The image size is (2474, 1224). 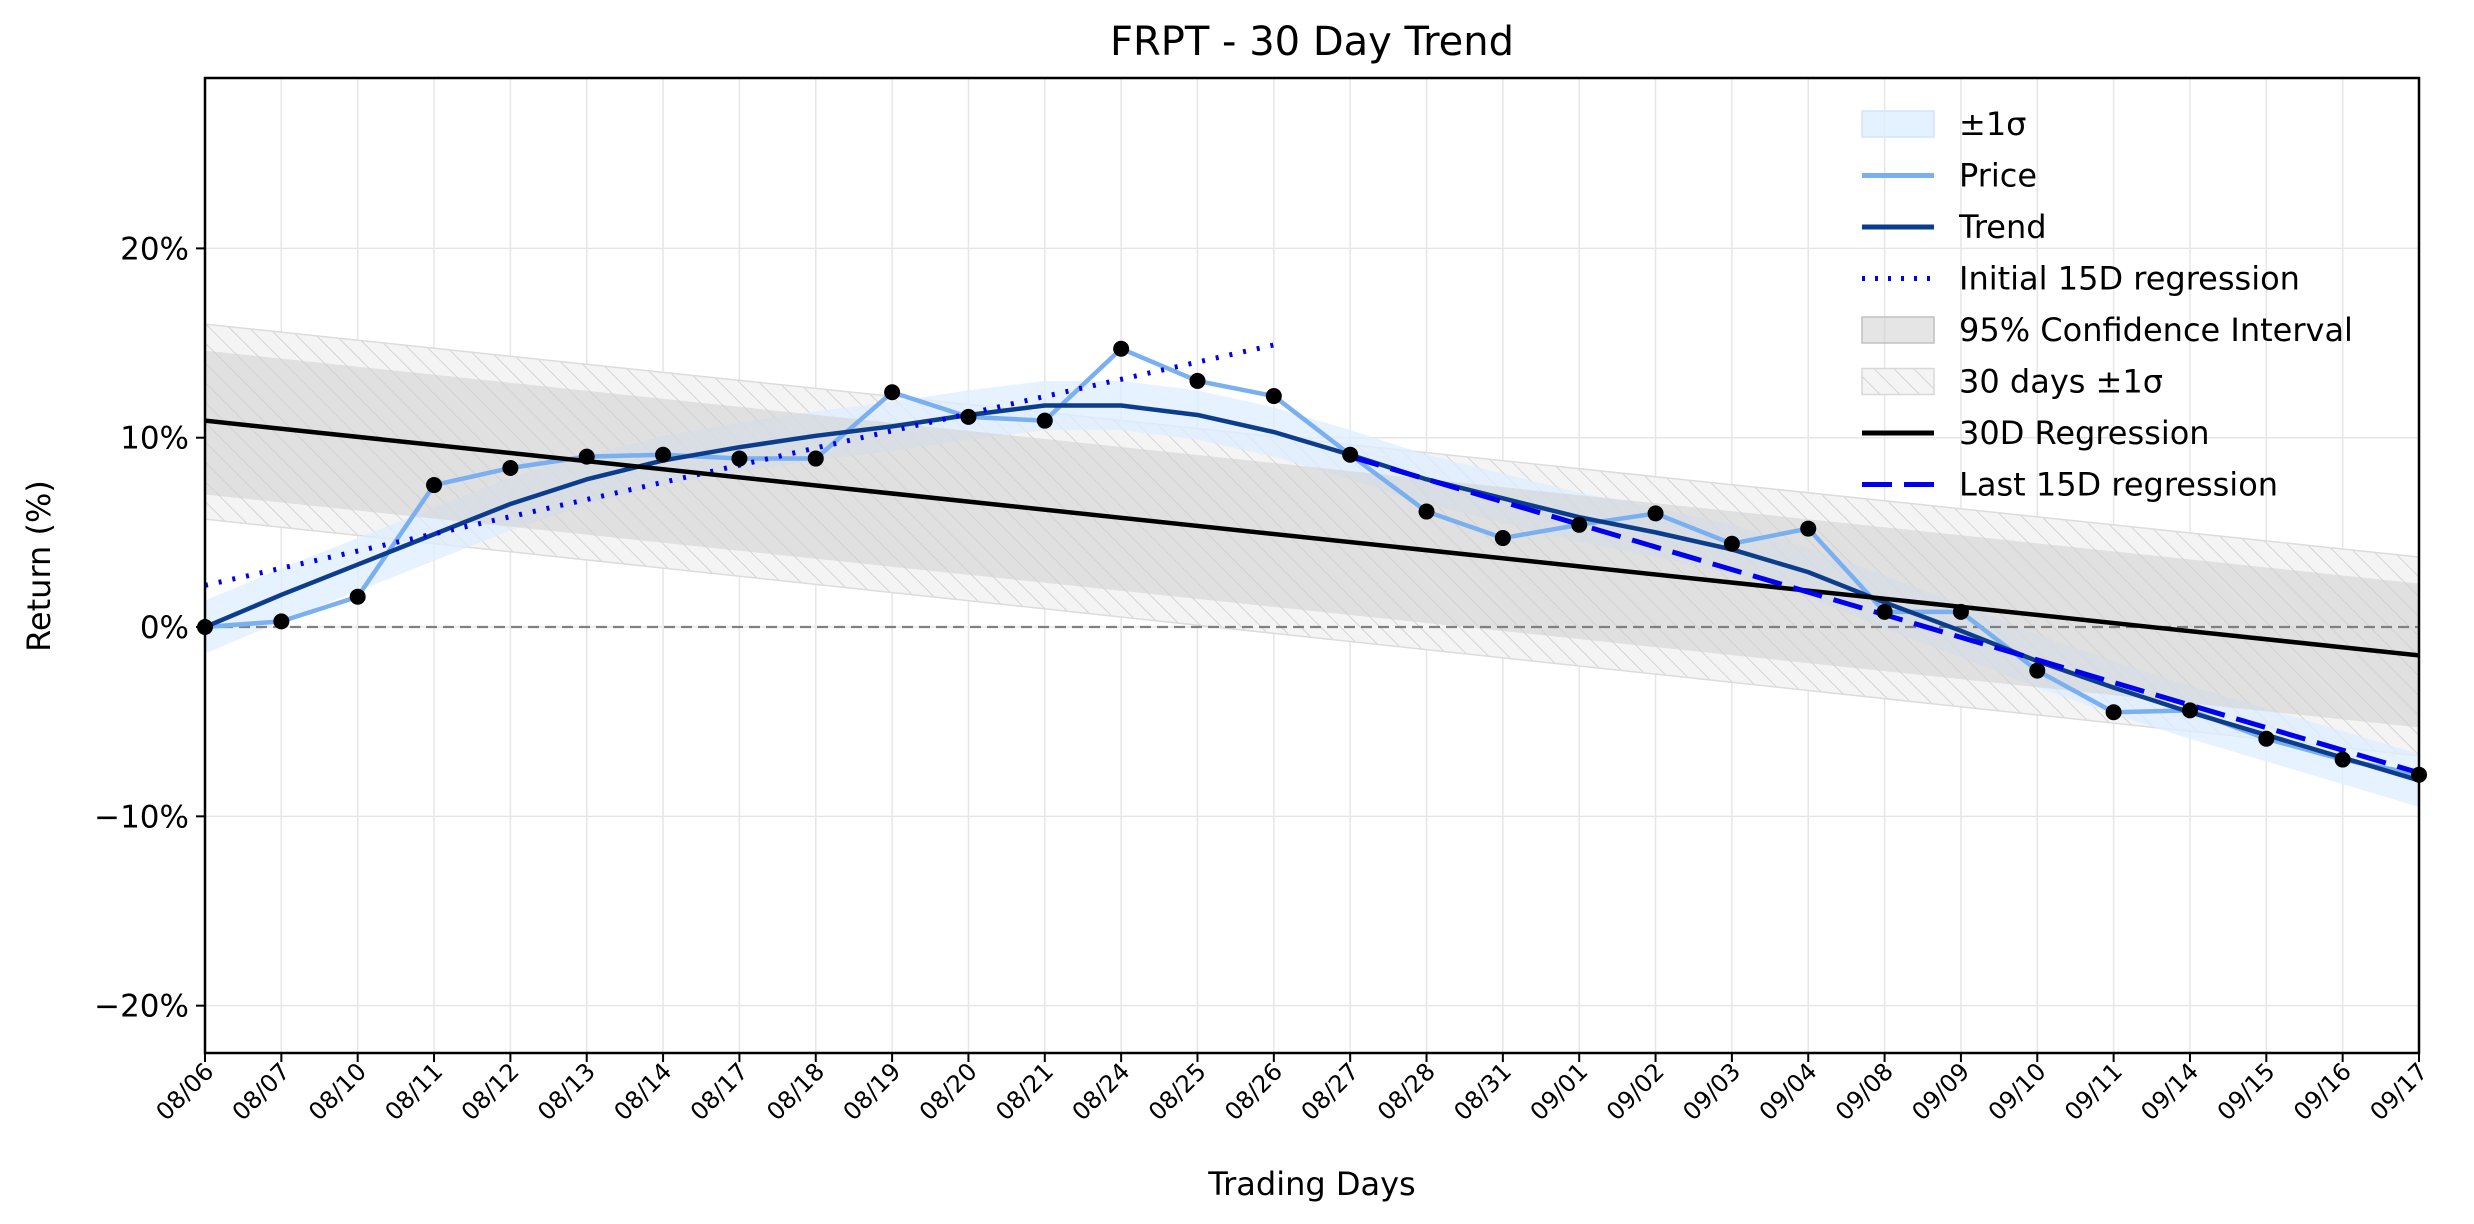 What do you see at coordinates (1943, 124) in the screenshot?
I see `legend-item-1: ±1σ` at bounding box center [1943, 124].